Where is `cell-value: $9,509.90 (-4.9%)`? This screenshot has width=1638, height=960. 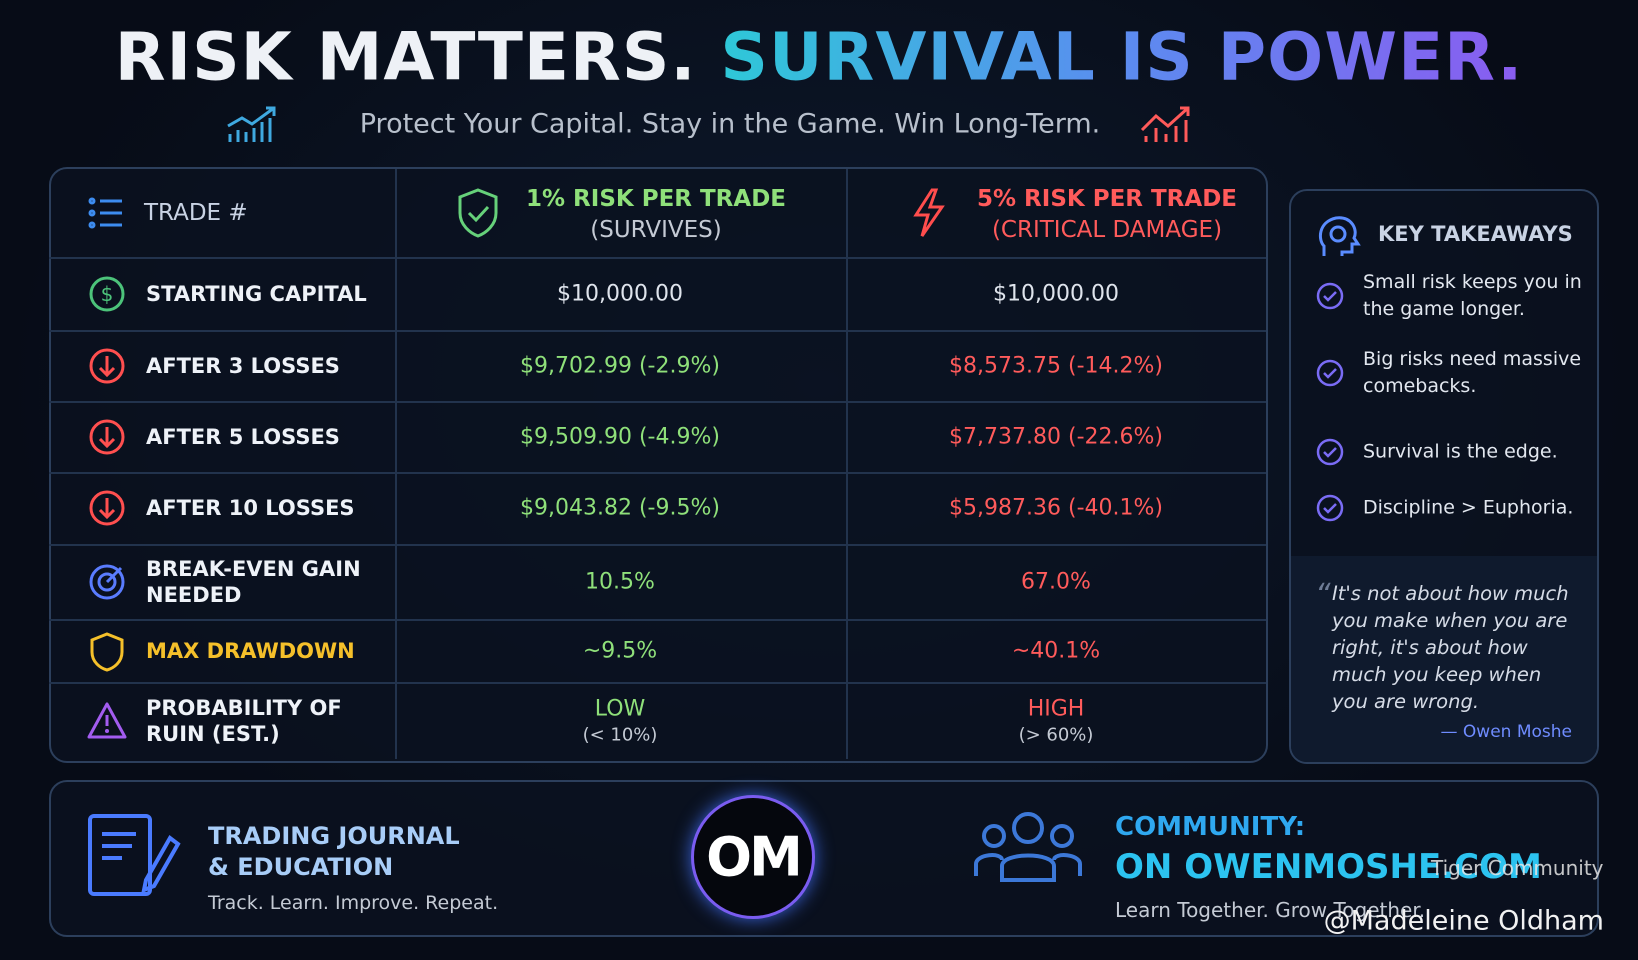 cell-value: $9,509.90 (-4.9%) is located at coordinates (620, 436).